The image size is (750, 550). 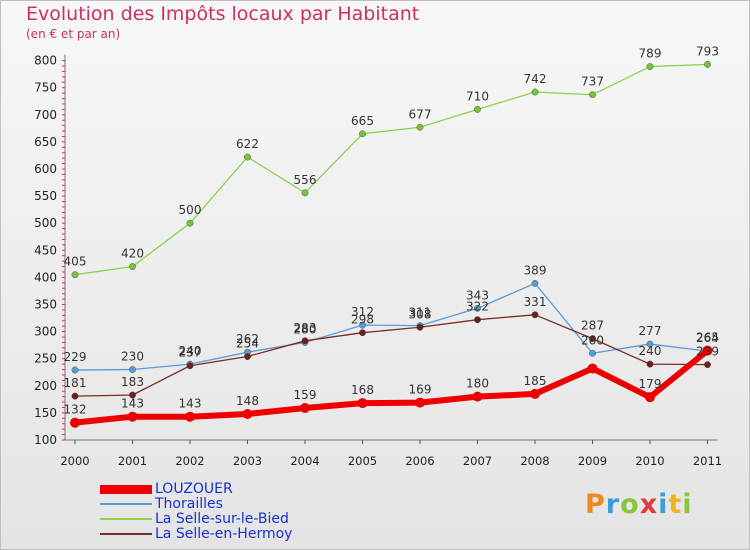 What do you see at coordinates (477, 384) in the screenshot?
I see `data-label: 180` at bounding box center [477, 384].